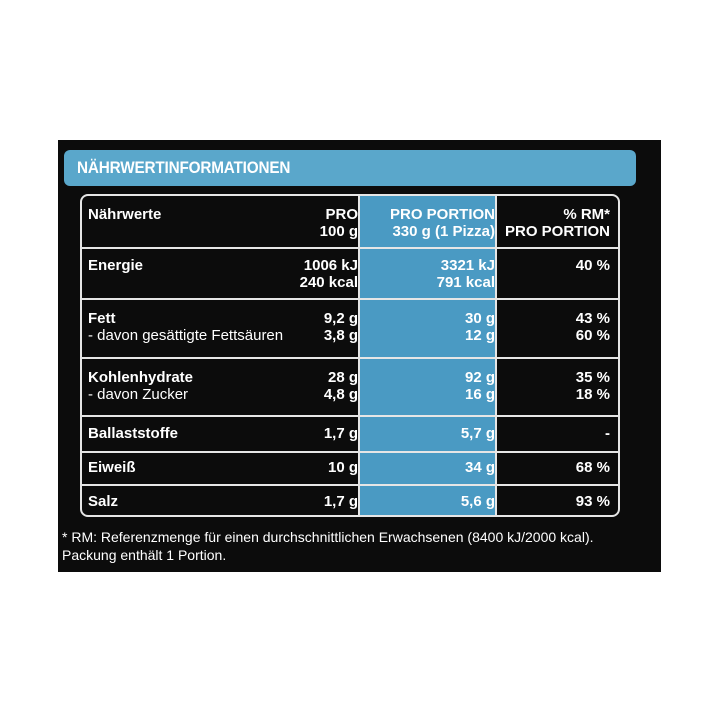 This screenshot has width=720, height=720. Describe the element at coordinates (116, 265) in the screenshot. I see `row-label: Energie` at that location.